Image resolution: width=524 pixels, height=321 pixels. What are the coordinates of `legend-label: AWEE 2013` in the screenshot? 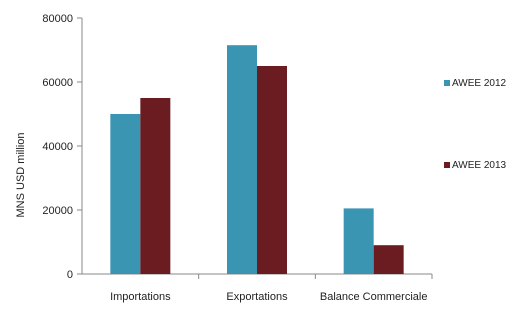 It's located at (479, 165).